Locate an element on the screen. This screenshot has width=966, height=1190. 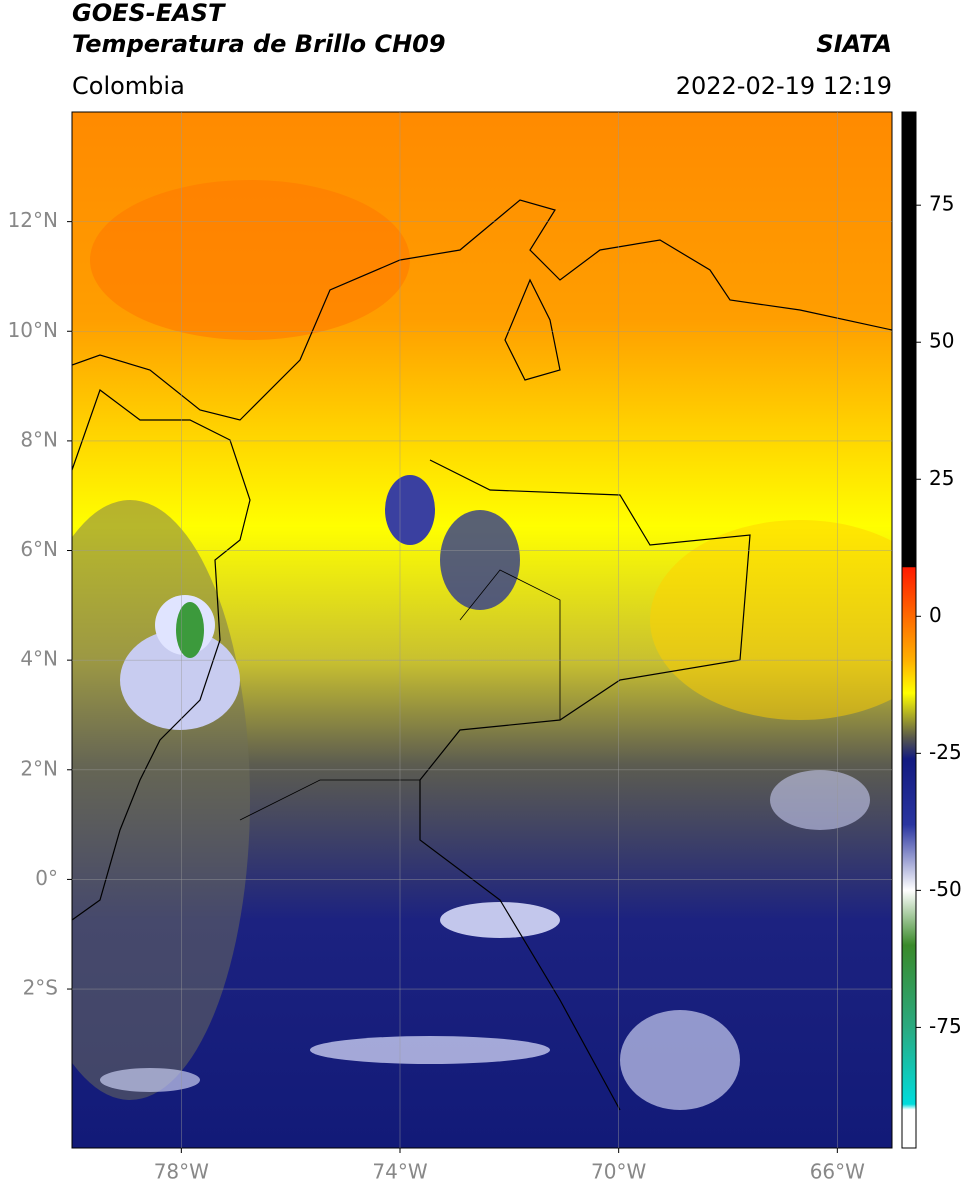
x-tick-label: 74°W is located at coordinates (399, 1172).